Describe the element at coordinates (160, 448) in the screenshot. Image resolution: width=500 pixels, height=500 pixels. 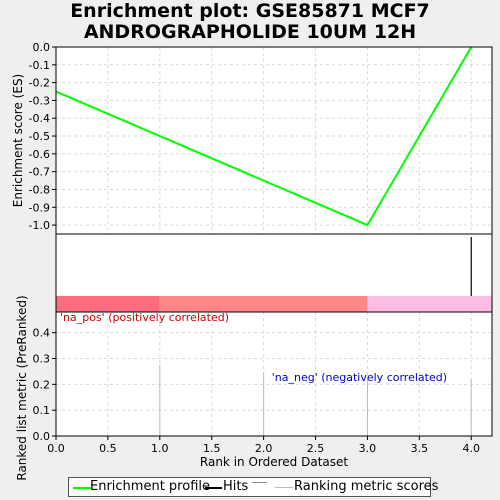
I see `x-tick-label: 1.0` at that location.